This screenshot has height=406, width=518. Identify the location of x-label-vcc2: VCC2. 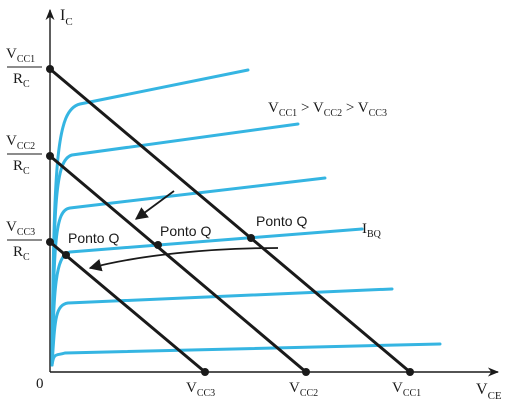
(303, 389).